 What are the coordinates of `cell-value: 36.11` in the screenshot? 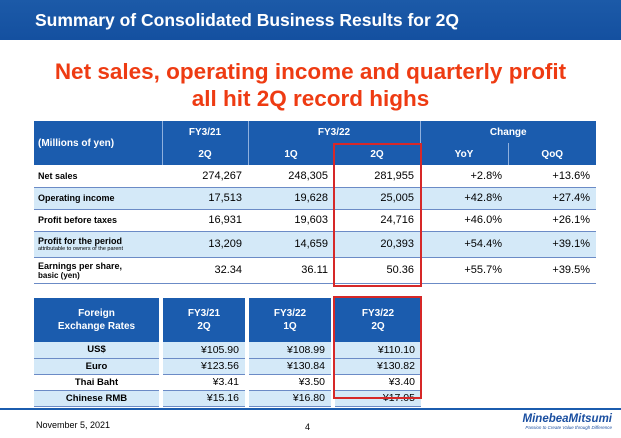 It's located at (291, 270).